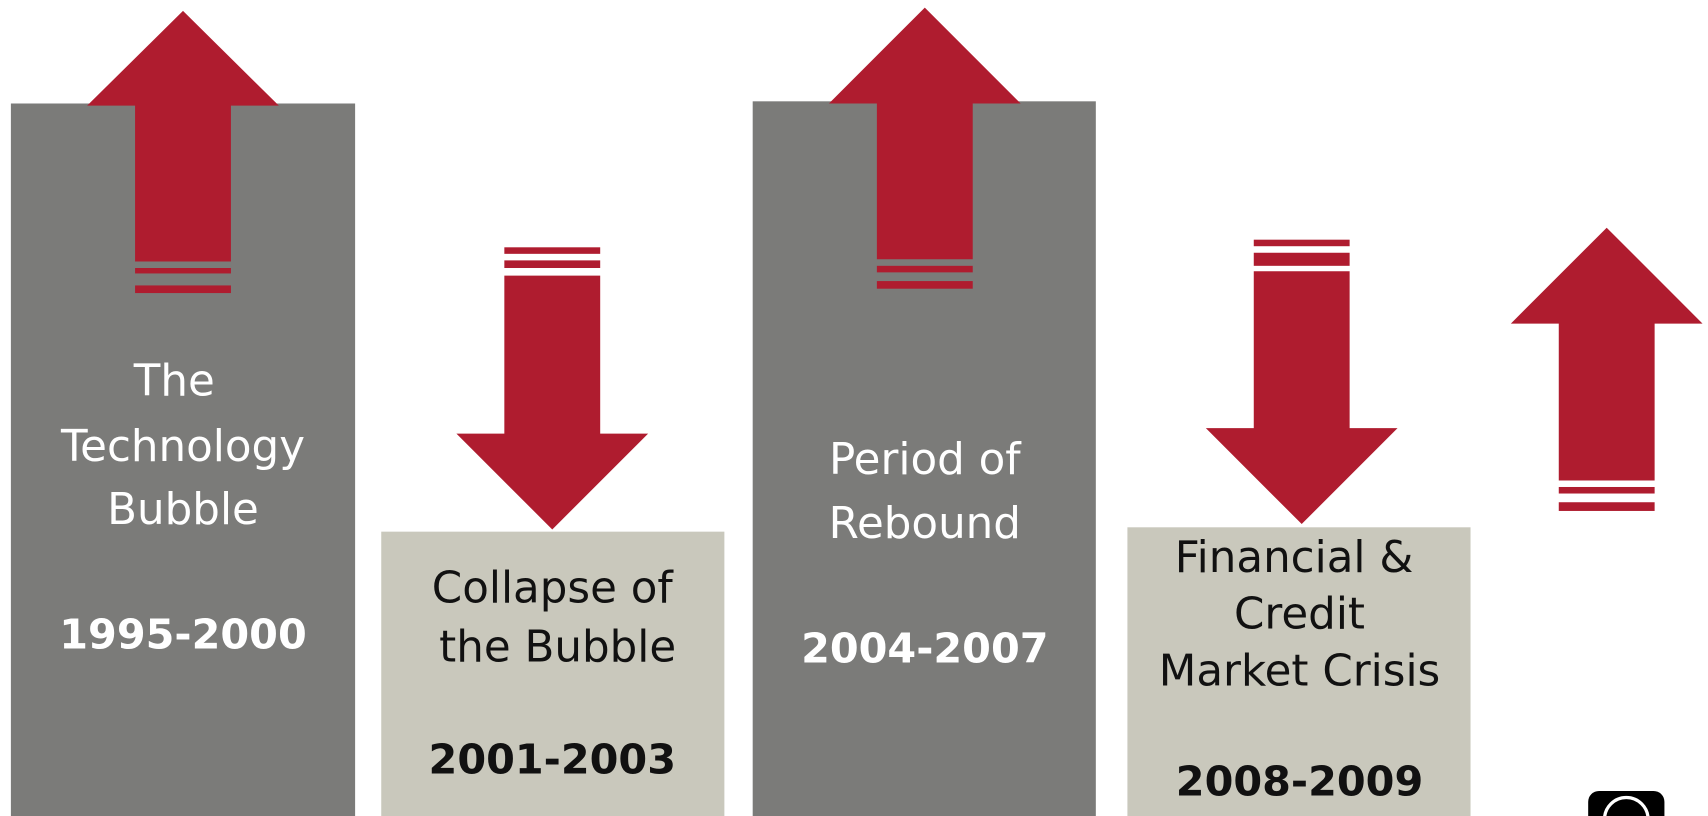 The height and width of the screenshot is (816, 1708). I want to click on panel-line: the Bubble, so click(557, 647).